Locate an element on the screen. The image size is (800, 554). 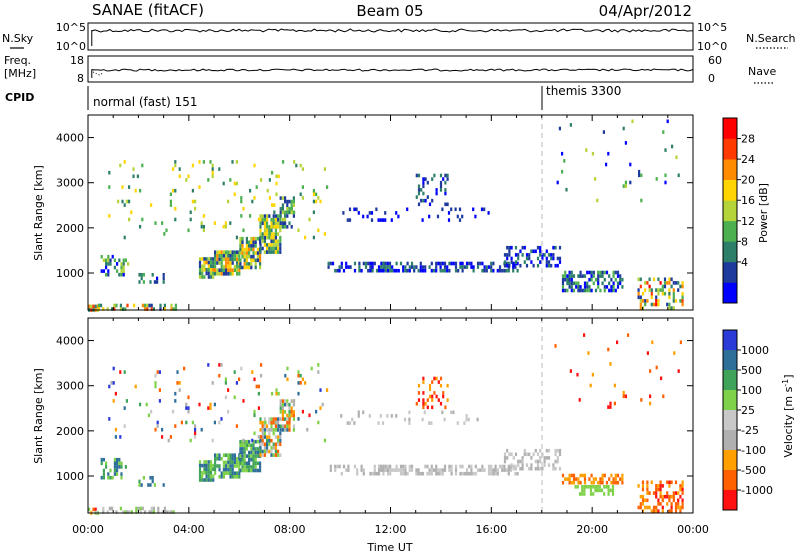
velocity-colorbar-label-close: ] is located at coordinates (788, 376).